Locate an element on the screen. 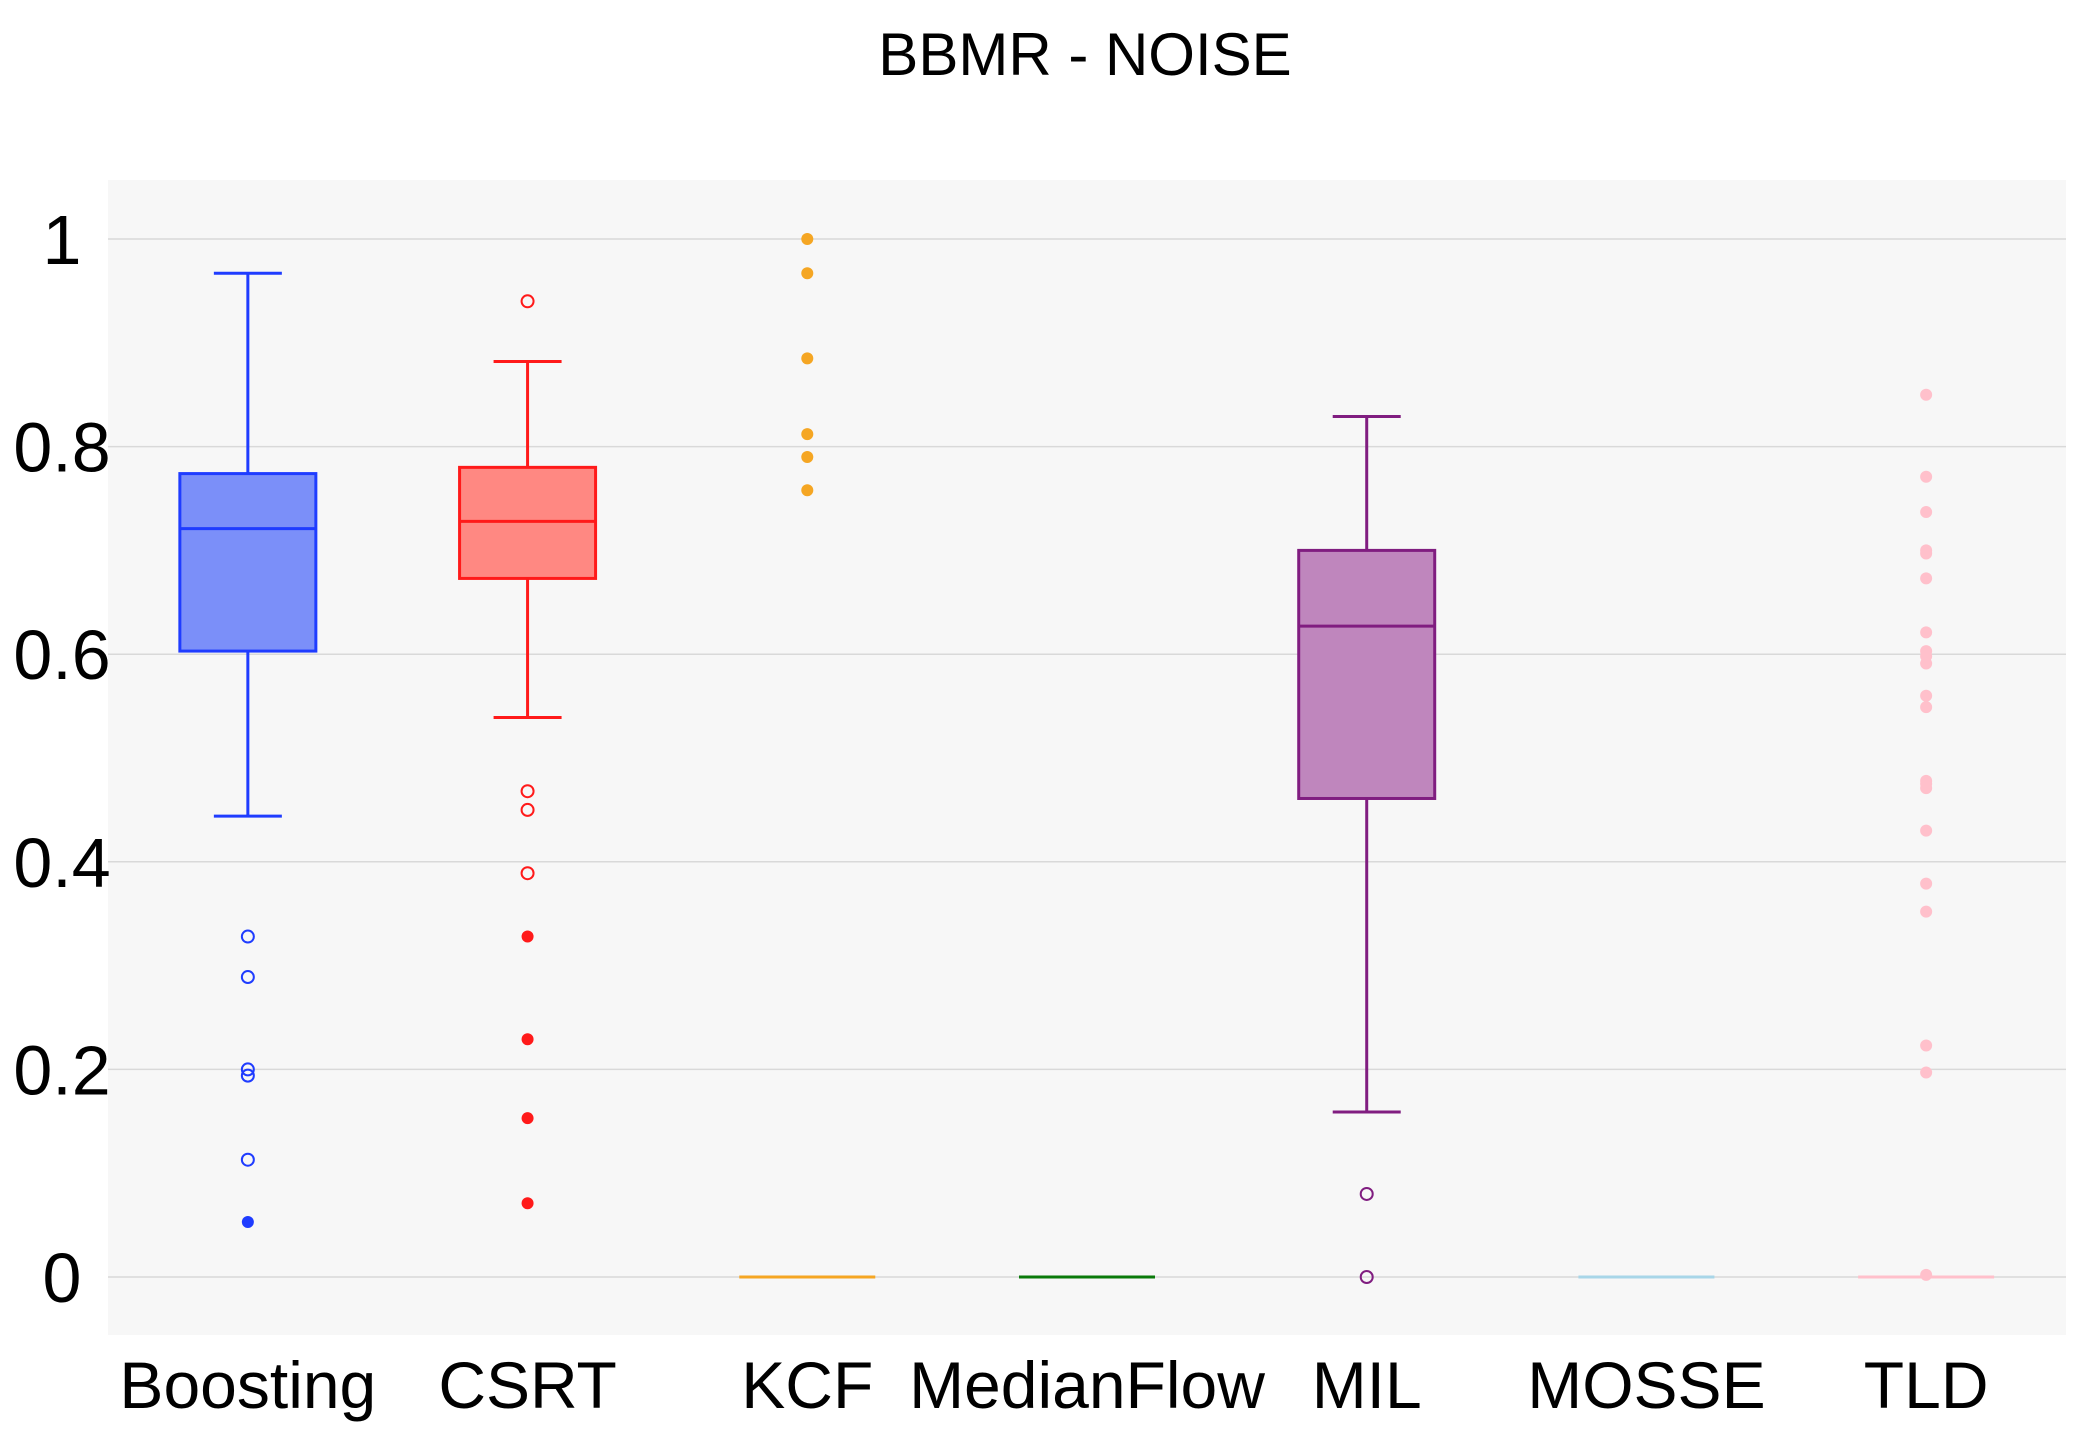 Image resolution: width=2089 pixels, height=1430 pixels. x-tick-label: MIL is located at coordinates (1367, 1385).